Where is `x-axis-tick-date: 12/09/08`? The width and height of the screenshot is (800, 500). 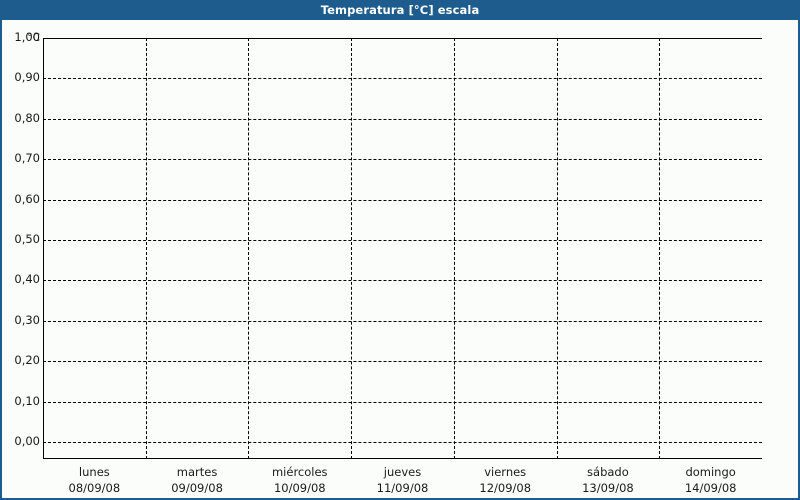
x-axis-tick-date: 12/09/08 is located at coordinates (505, 488).